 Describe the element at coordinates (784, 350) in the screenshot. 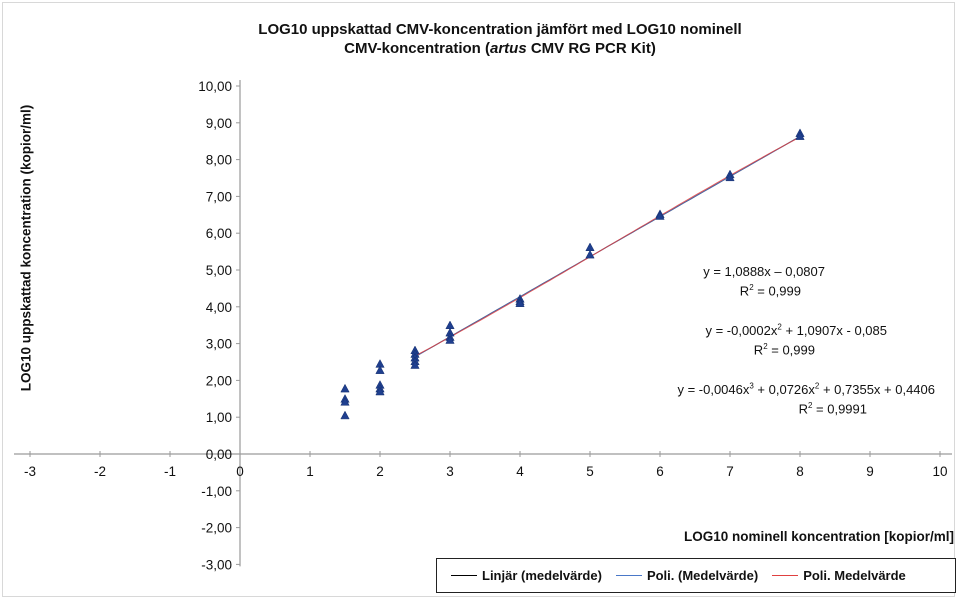

I see `r2-poly2: R2 = 0,999` at that location.